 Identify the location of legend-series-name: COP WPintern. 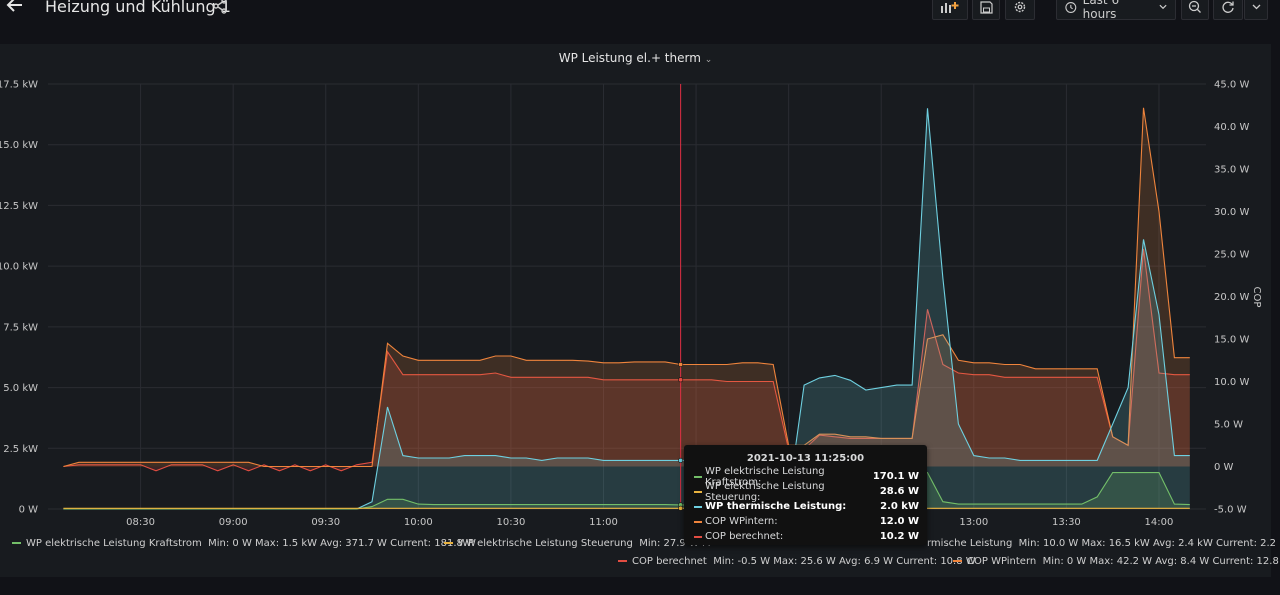
(1002, 561).